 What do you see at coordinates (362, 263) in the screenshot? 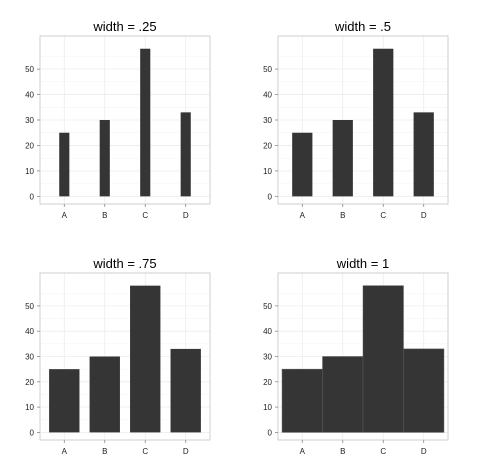
I see `panel-title: width = 1` at bounding box center [362, 263].